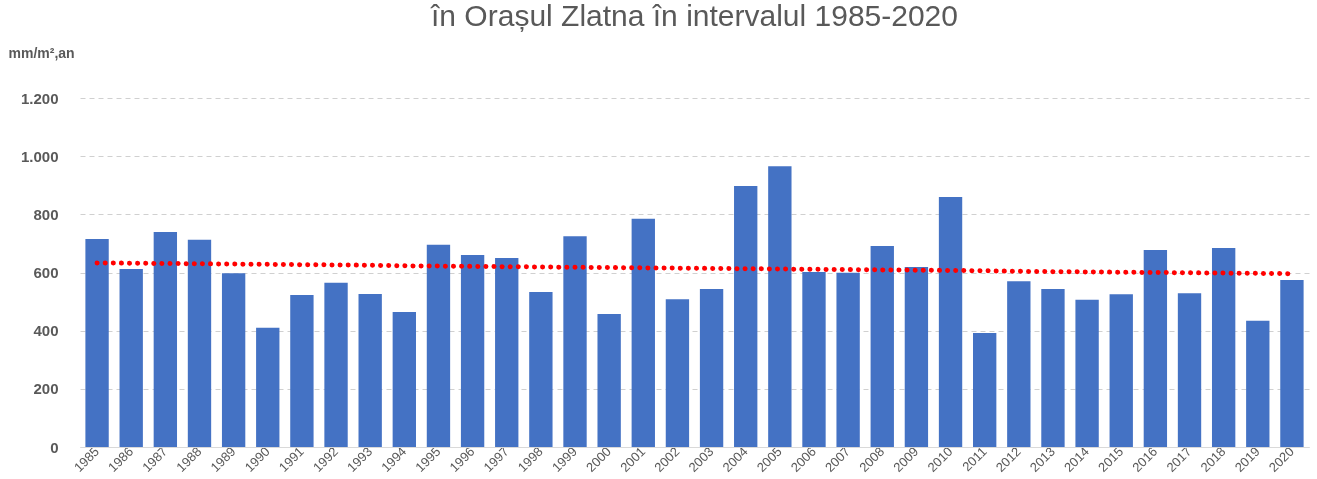 The image size is (1317, 479). I want to click on y-axis-title: mm/m²,an, so click(41, 52).